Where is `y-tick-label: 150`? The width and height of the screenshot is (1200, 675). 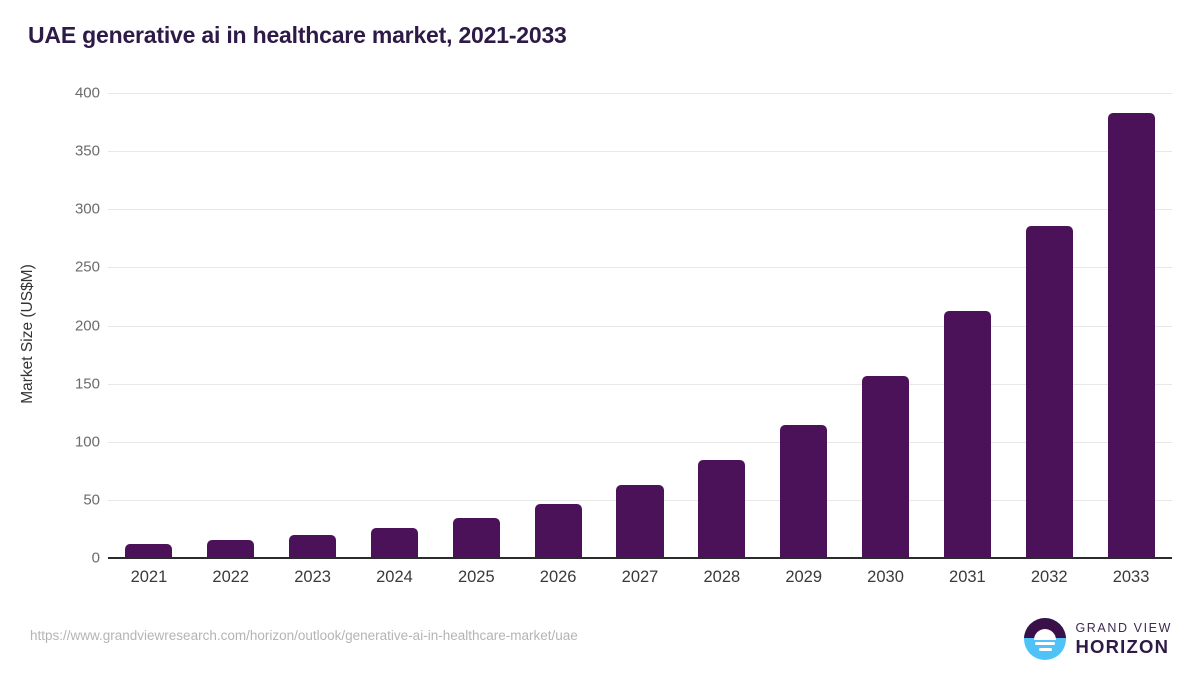 y-tick-label: 150 is located at coordinates (87, 384).